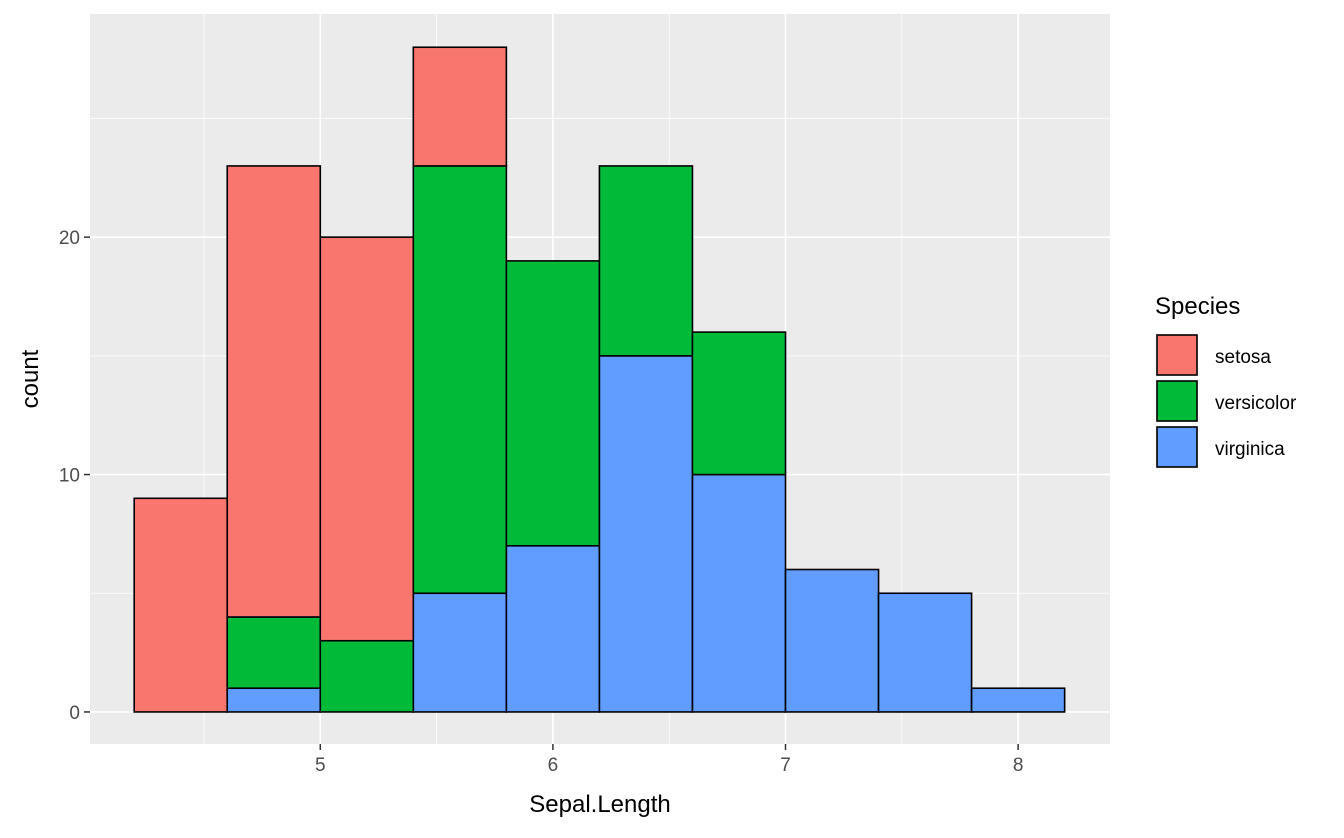 The image size is (1344, 838). I want to click on x-axis-label: Sepal.Length, so click(599, 804).